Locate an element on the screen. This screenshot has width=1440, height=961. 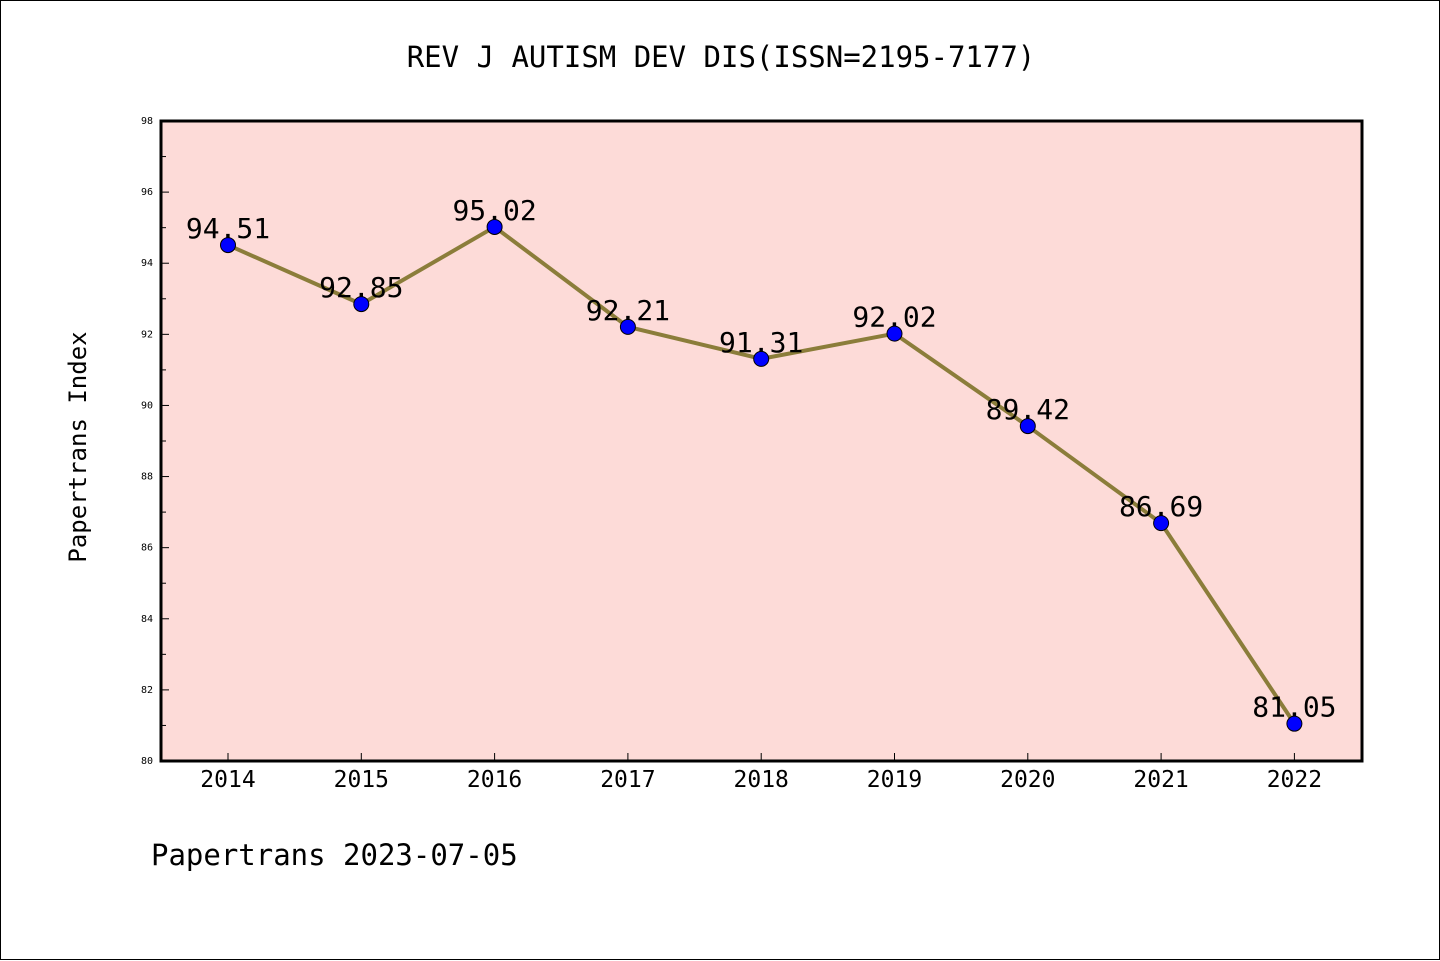
y-tick-label: 80 is located at coordinates (147, 761).